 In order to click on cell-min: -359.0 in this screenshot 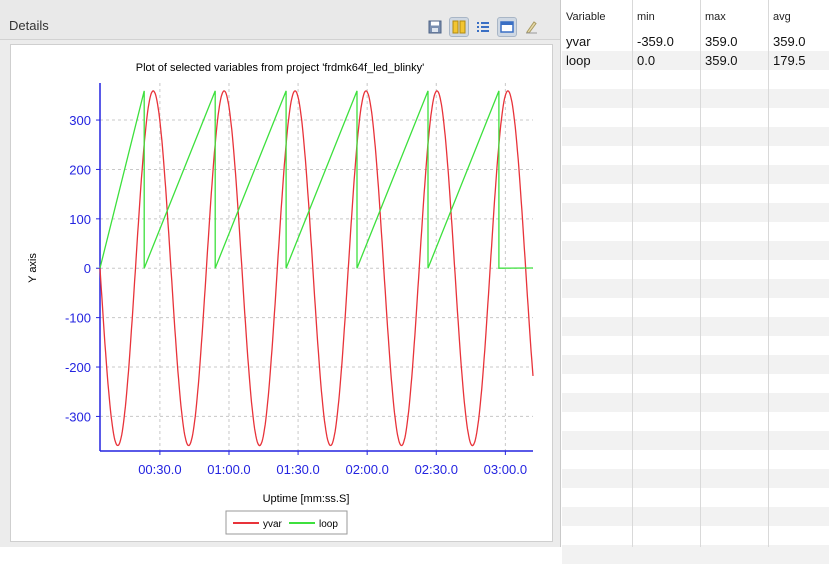, I will do `click(655, 41)`.